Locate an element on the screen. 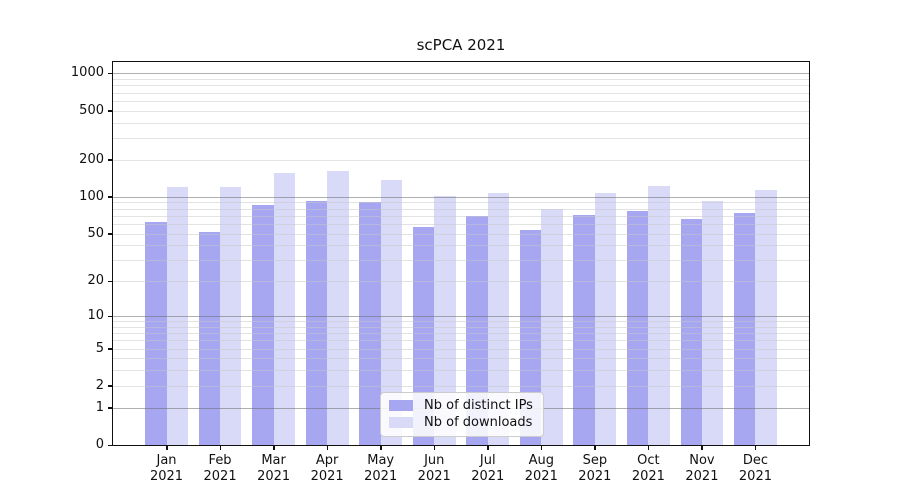  bar-distinct-ips-feb is located at coordinates (209, 338).